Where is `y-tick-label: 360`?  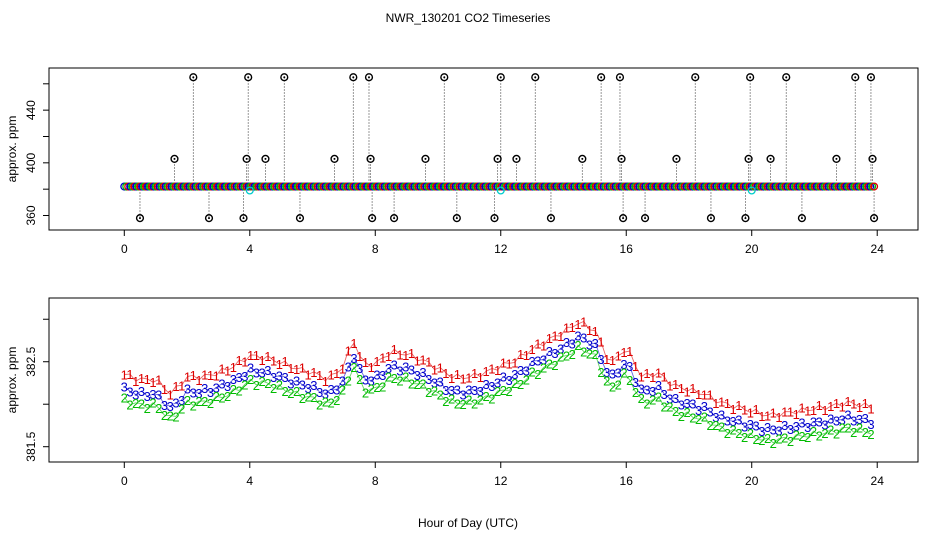
y-tick-label: 360 is located at coordinates (31, 215).